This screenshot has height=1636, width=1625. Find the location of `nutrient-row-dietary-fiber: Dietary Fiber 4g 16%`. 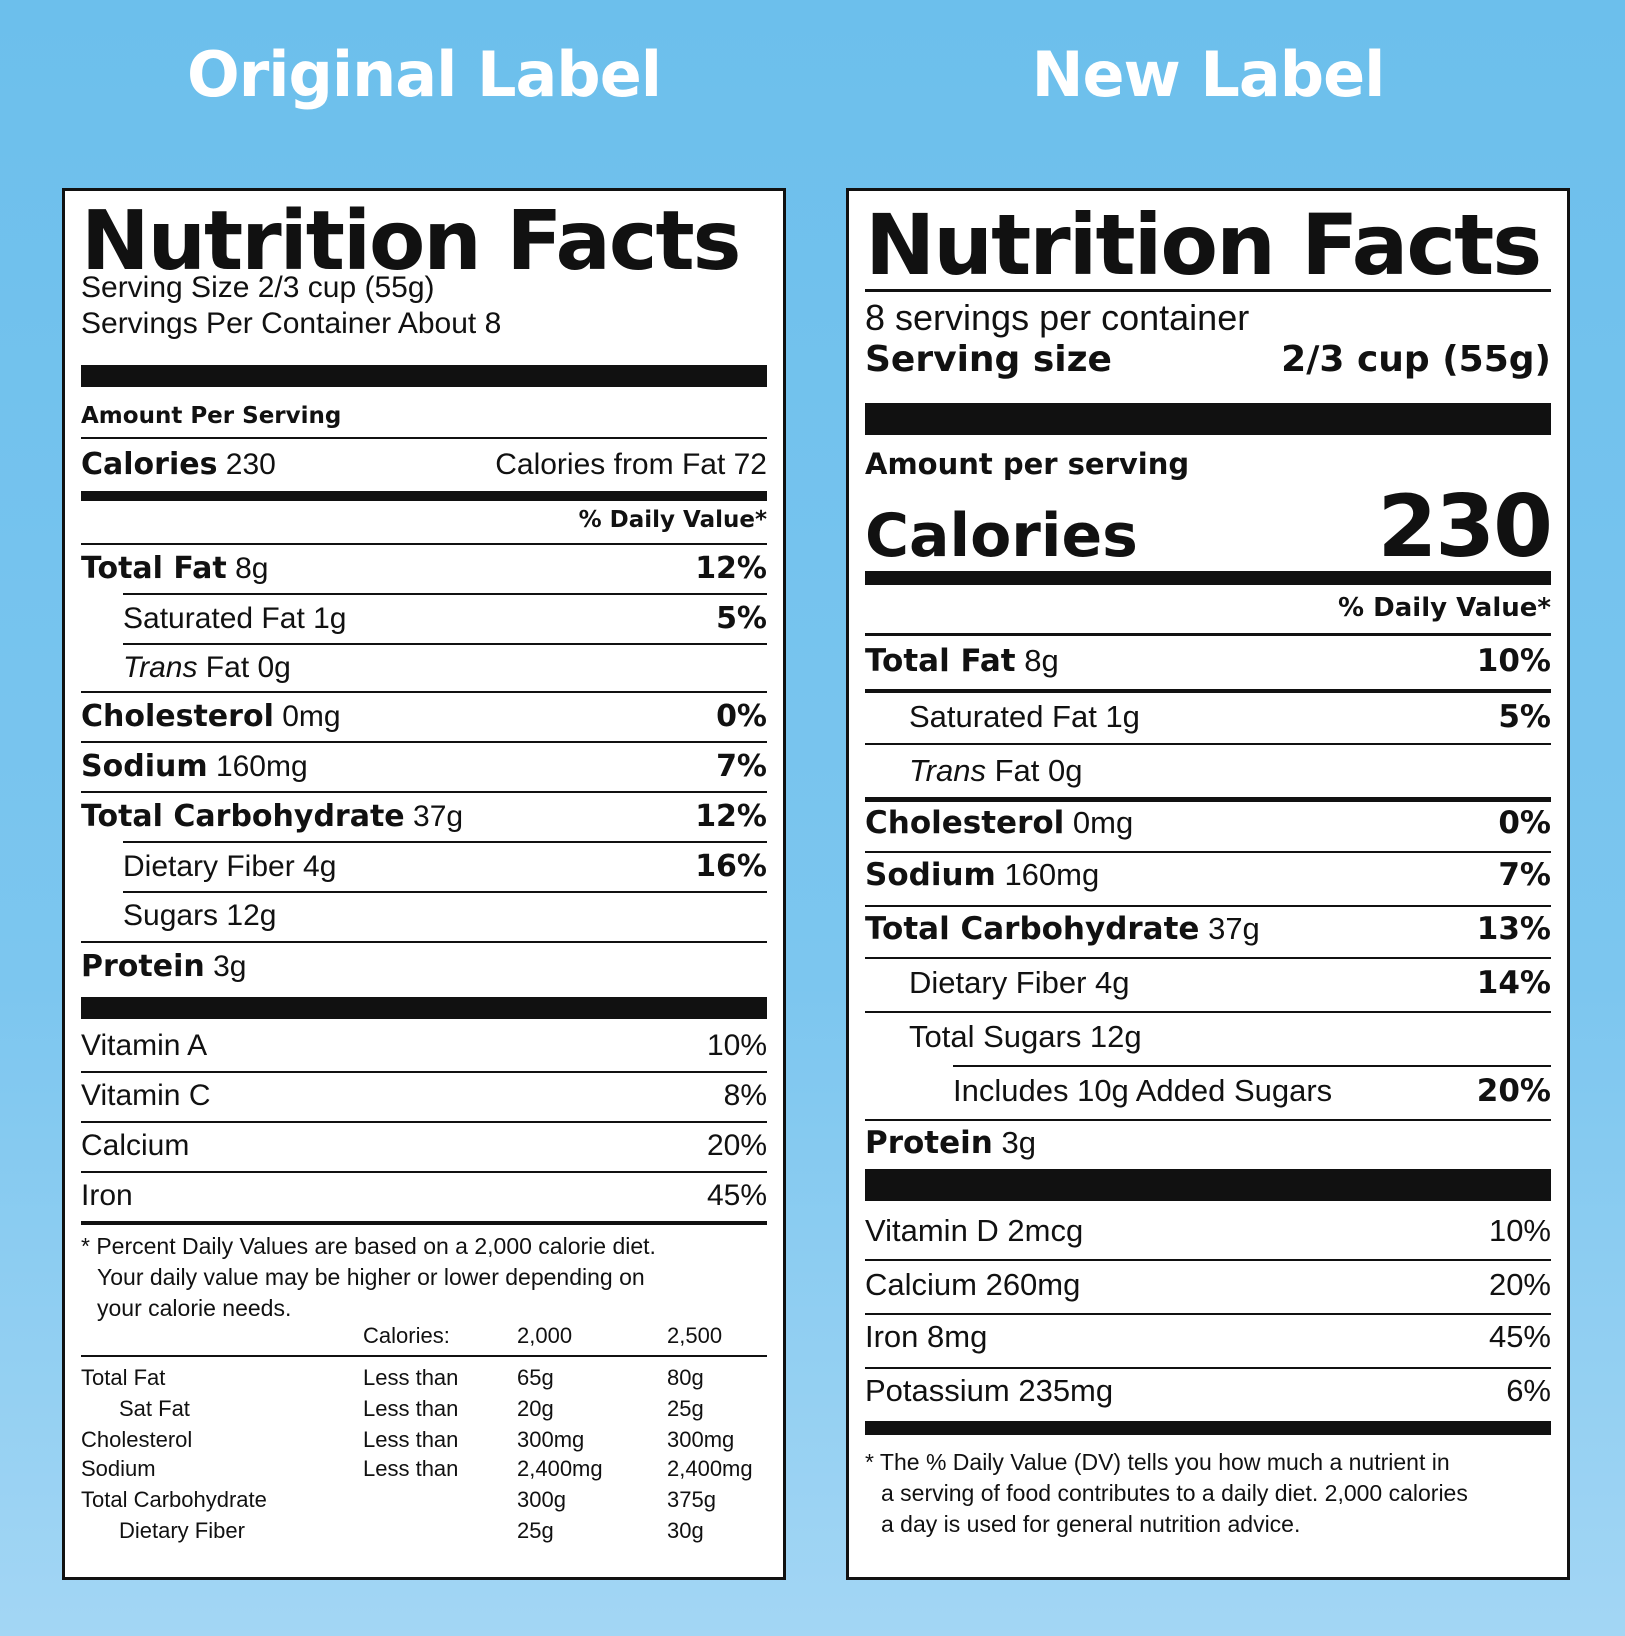

nutrient-row-dietary-fiber: Dietary Fiber 4g 16% is located at coordinates (445, 866).